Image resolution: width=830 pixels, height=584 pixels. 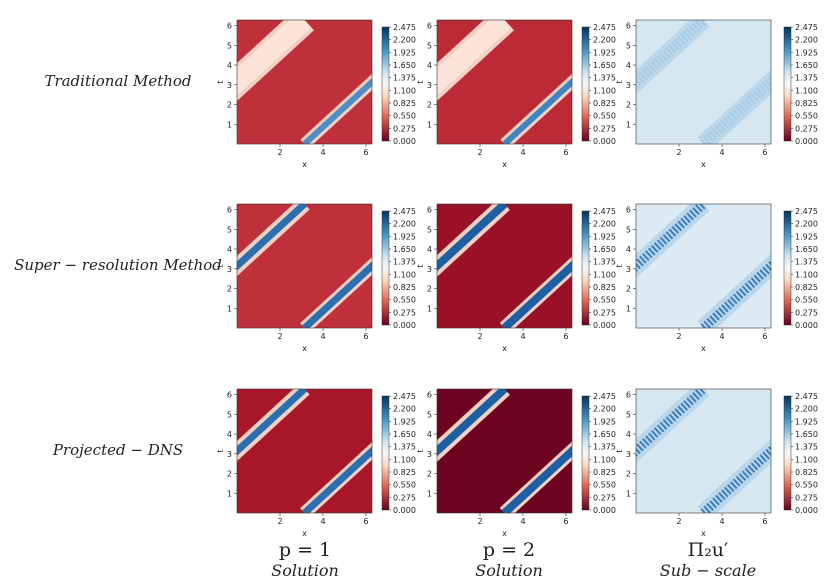 What do you see at coordinates (117, 81) in the screenshot?
I see `row-label: Traditional Method` at bounding box center [117, 81].